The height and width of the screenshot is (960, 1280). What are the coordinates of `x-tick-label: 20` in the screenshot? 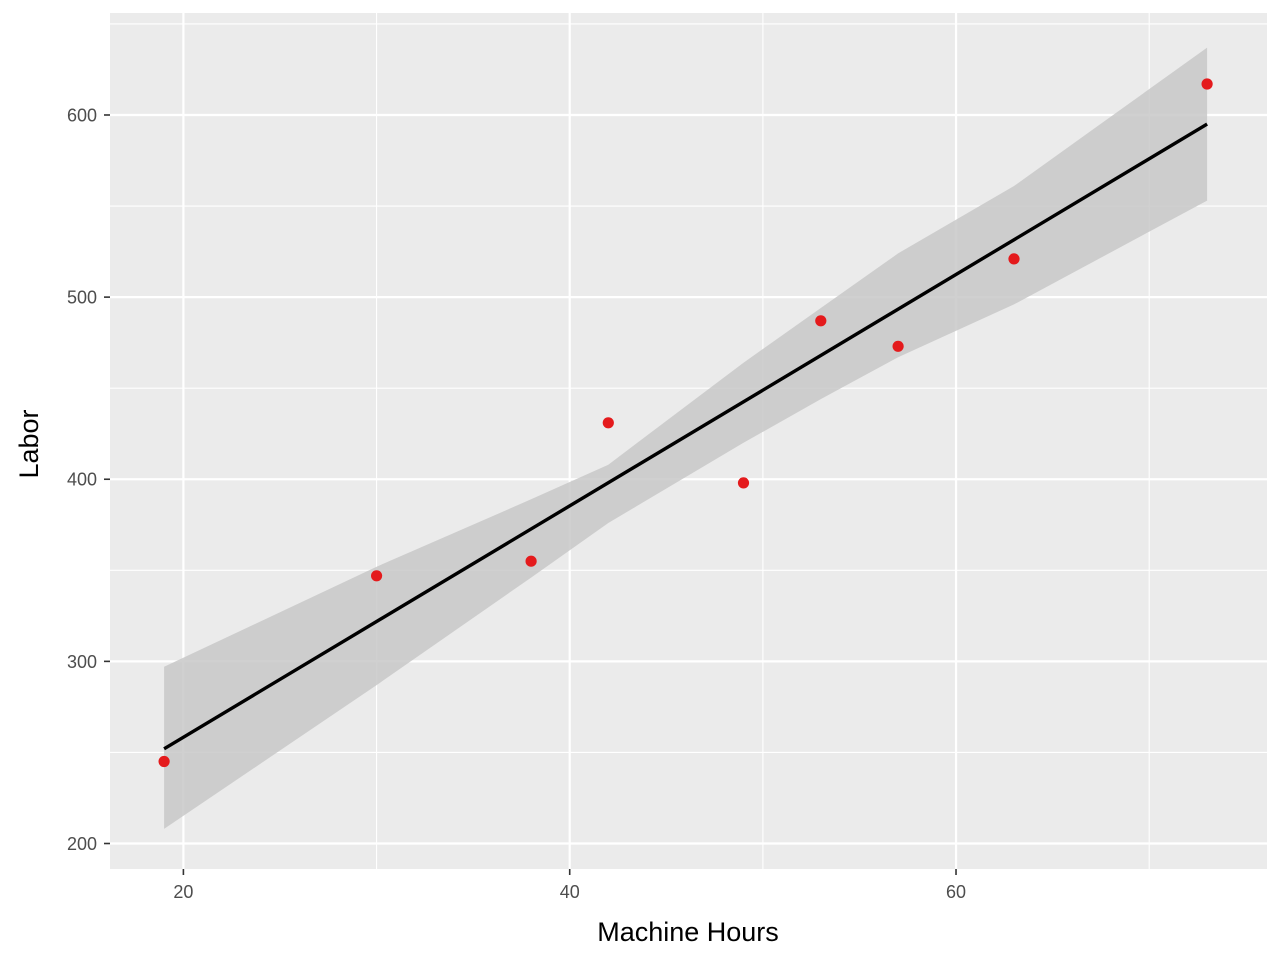 It's located at (183, 892).